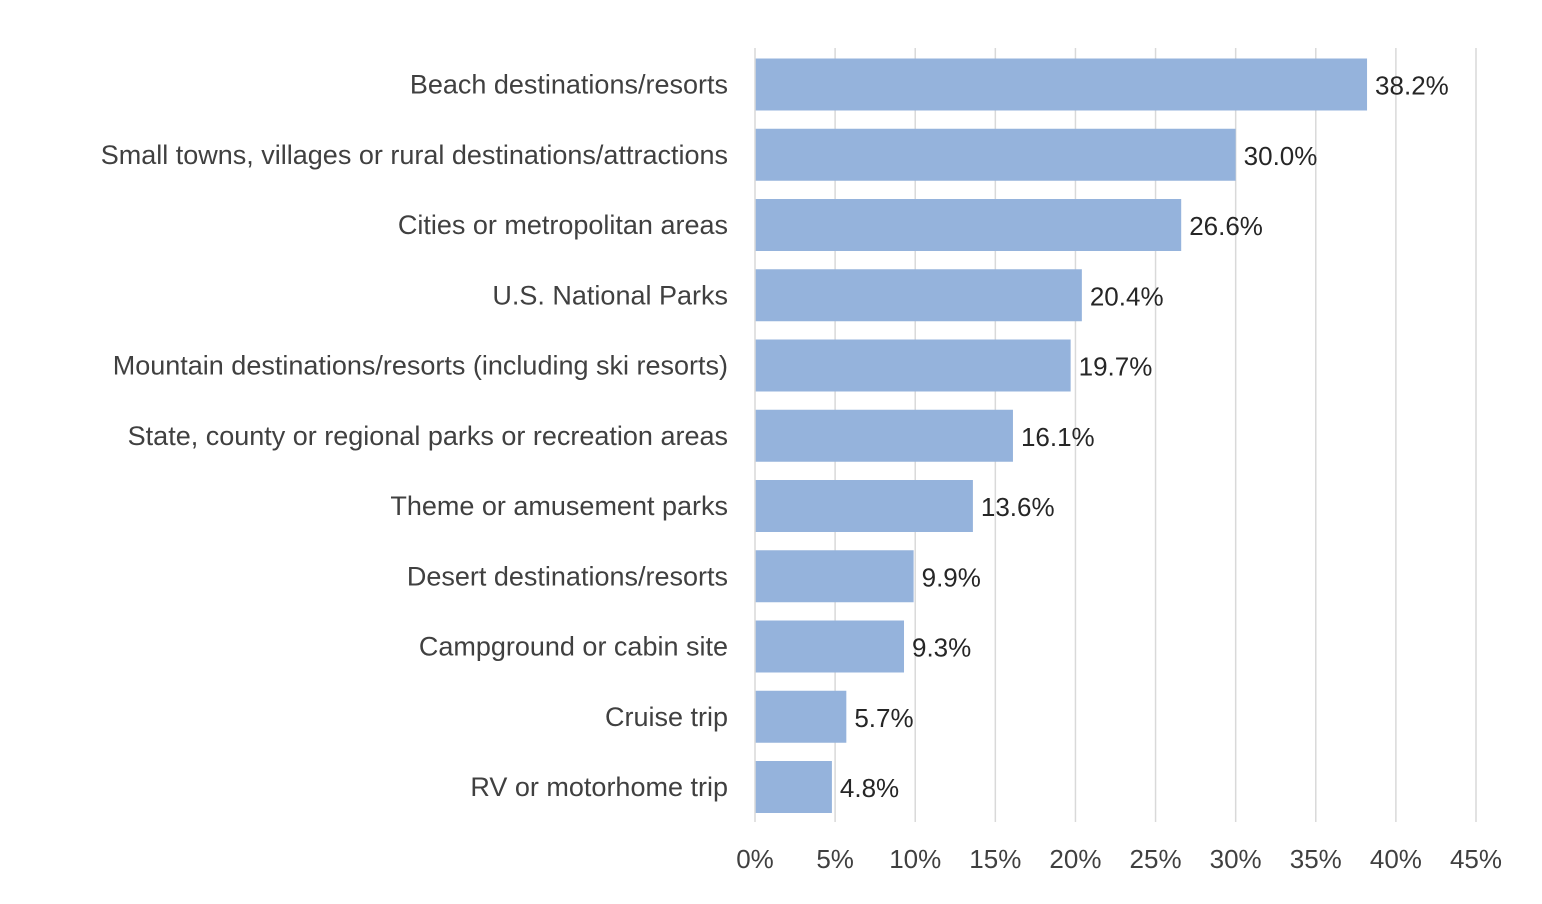 The image size is (1542, 904). Describe the element at coordinates (573, 647) in the screenshot. I see `category-label: Campground or cabin site` at that location.